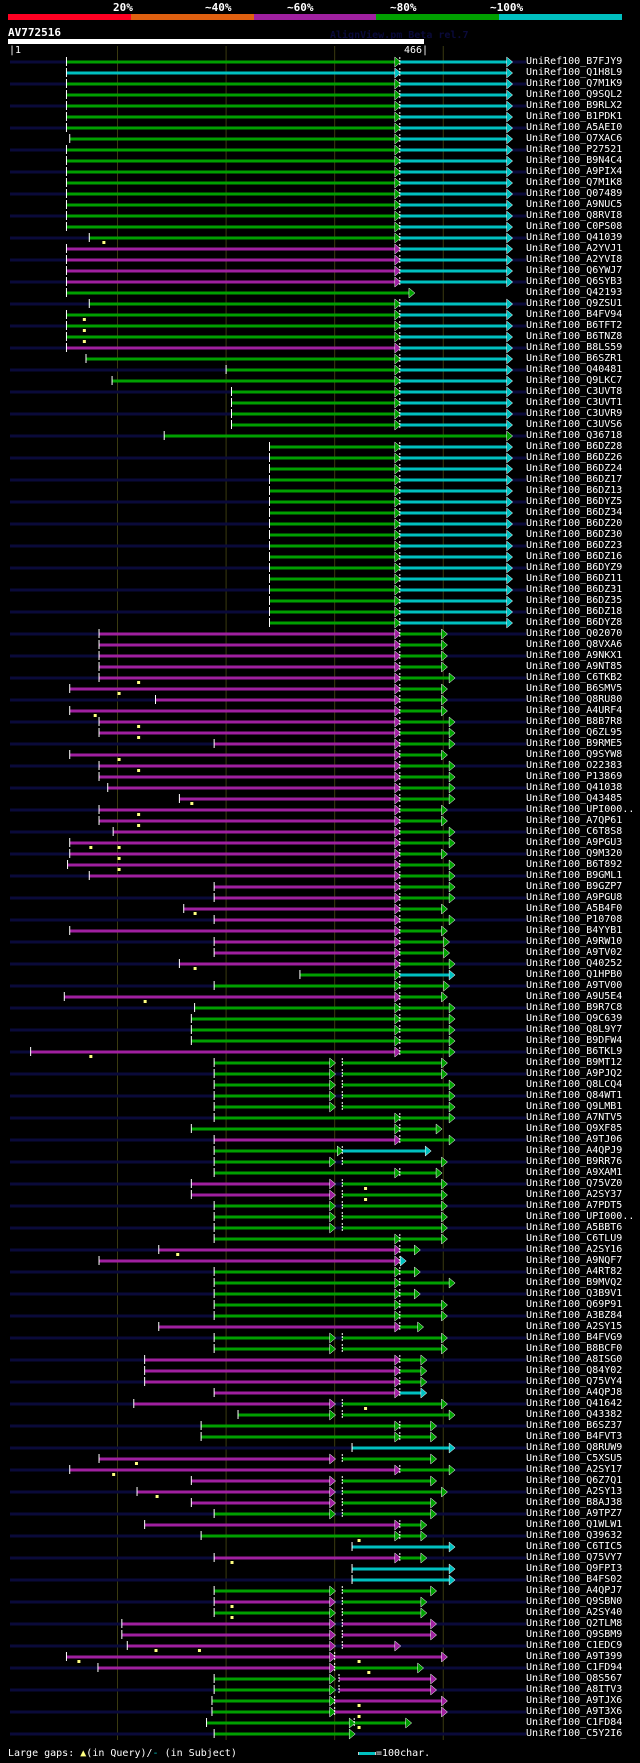 The image size is (640, 1763). I want to click on subject-label: UniRef100_C3UVR9, so click(574, 413).